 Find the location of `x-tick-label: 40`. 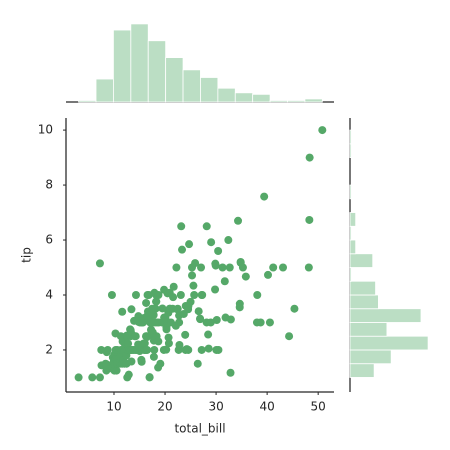

x-tick-label: 40 is located at coordinates (266, 407).